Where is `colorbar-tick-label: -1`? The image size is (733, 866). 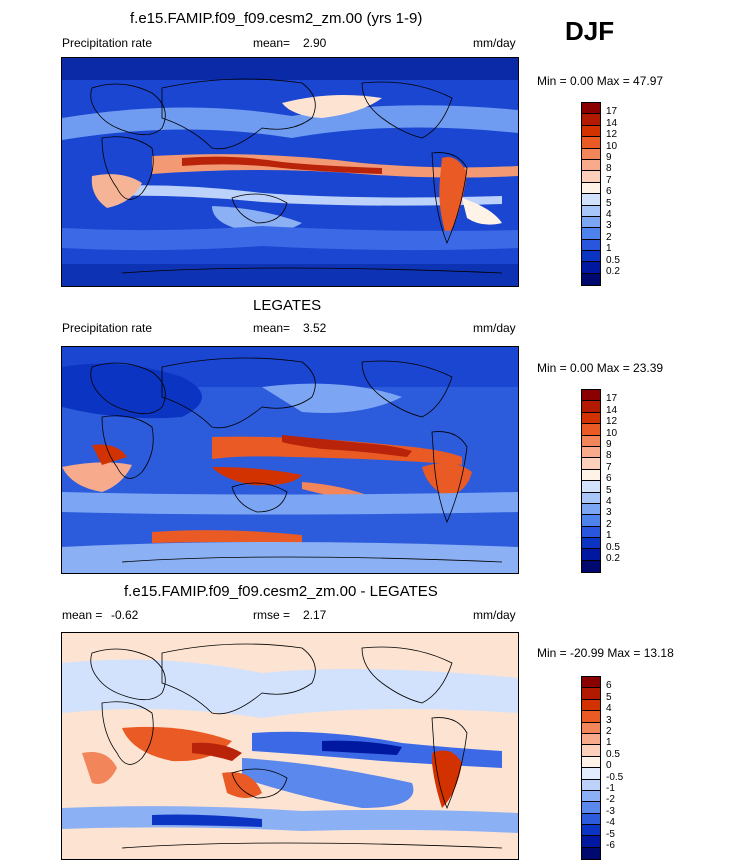 colorbar-tick-label: -1 is located at coordinates (610, 788).